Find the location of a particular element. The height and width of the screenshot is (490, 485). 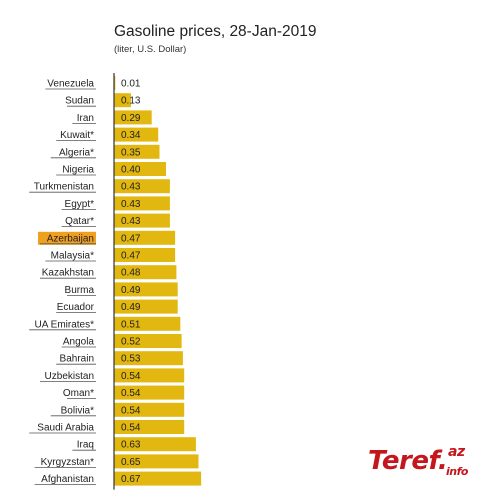

watermark-sup: az is located at coordinates (456, 452).